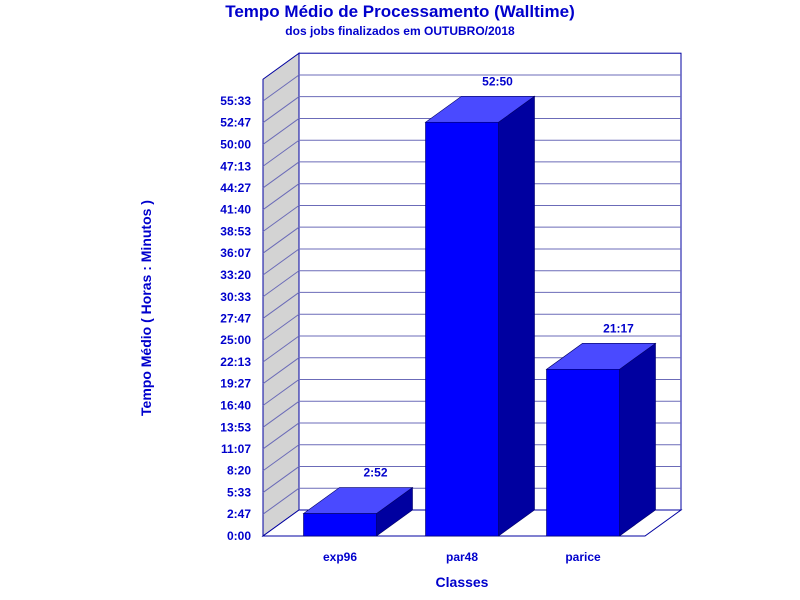 The height and width of the screenshot is (600, 800). What do you see at coordinates (235, 297) in the screenshot?
I see `y-tick-label: 30:33` at bounding box center [235, 297].